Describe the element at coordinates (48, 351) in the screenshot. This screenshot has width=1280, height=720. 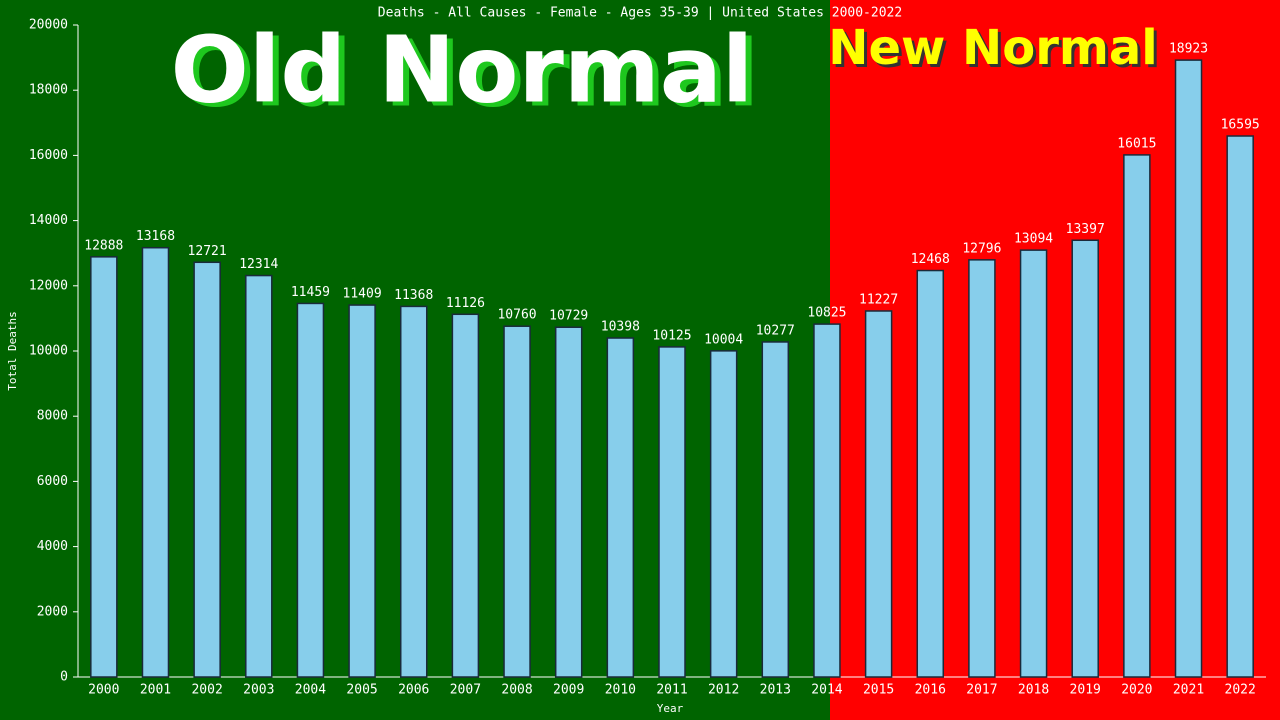
I see `y-tick-label: 10000` at that location.